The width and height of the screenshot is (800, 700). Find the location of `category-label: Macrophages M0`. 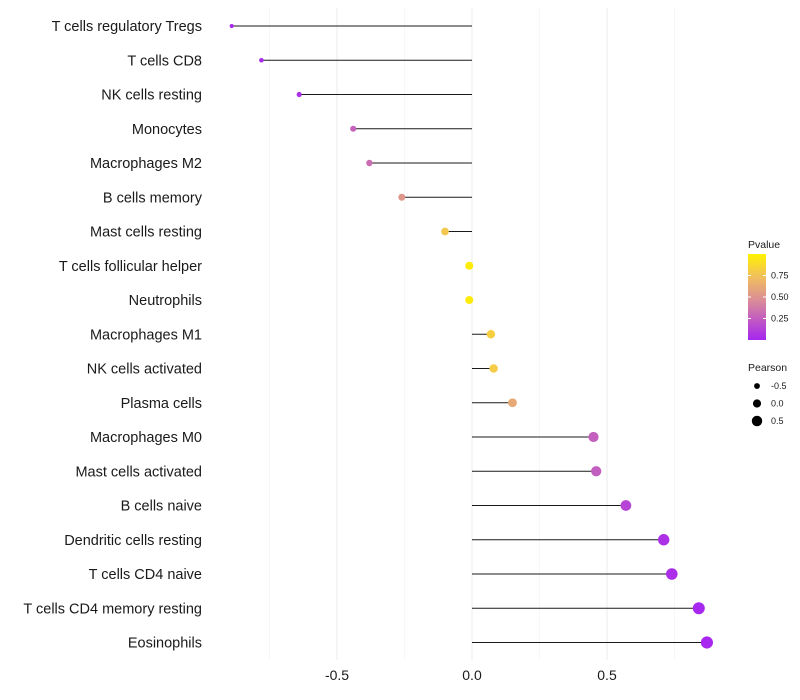

category-label: Macrophages M0 is located at coordinates (146, 438).